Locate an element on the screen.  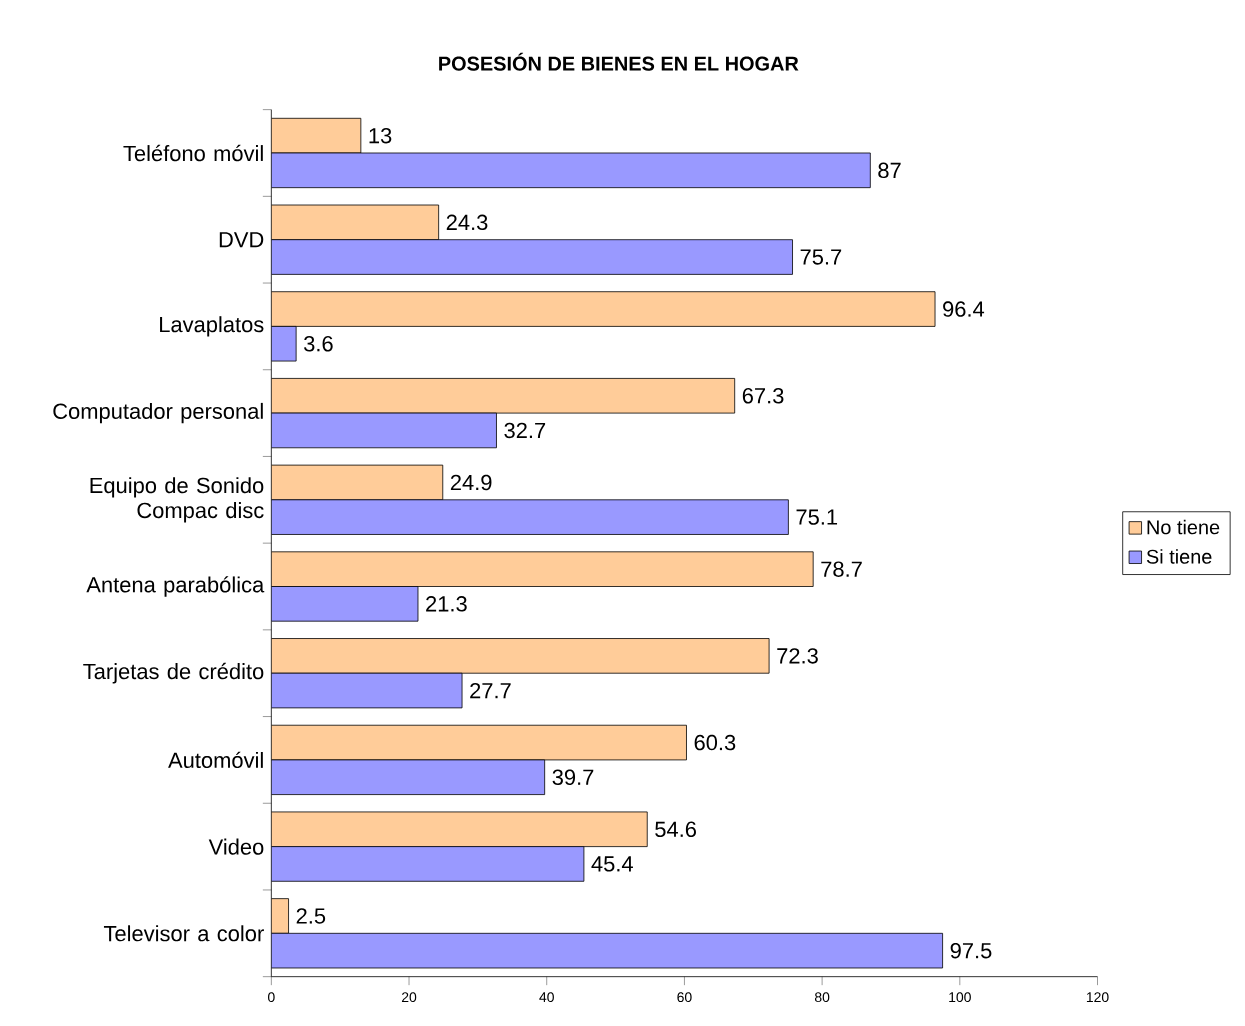
x-tick-label: 60 is located at coordinates (684, 997).